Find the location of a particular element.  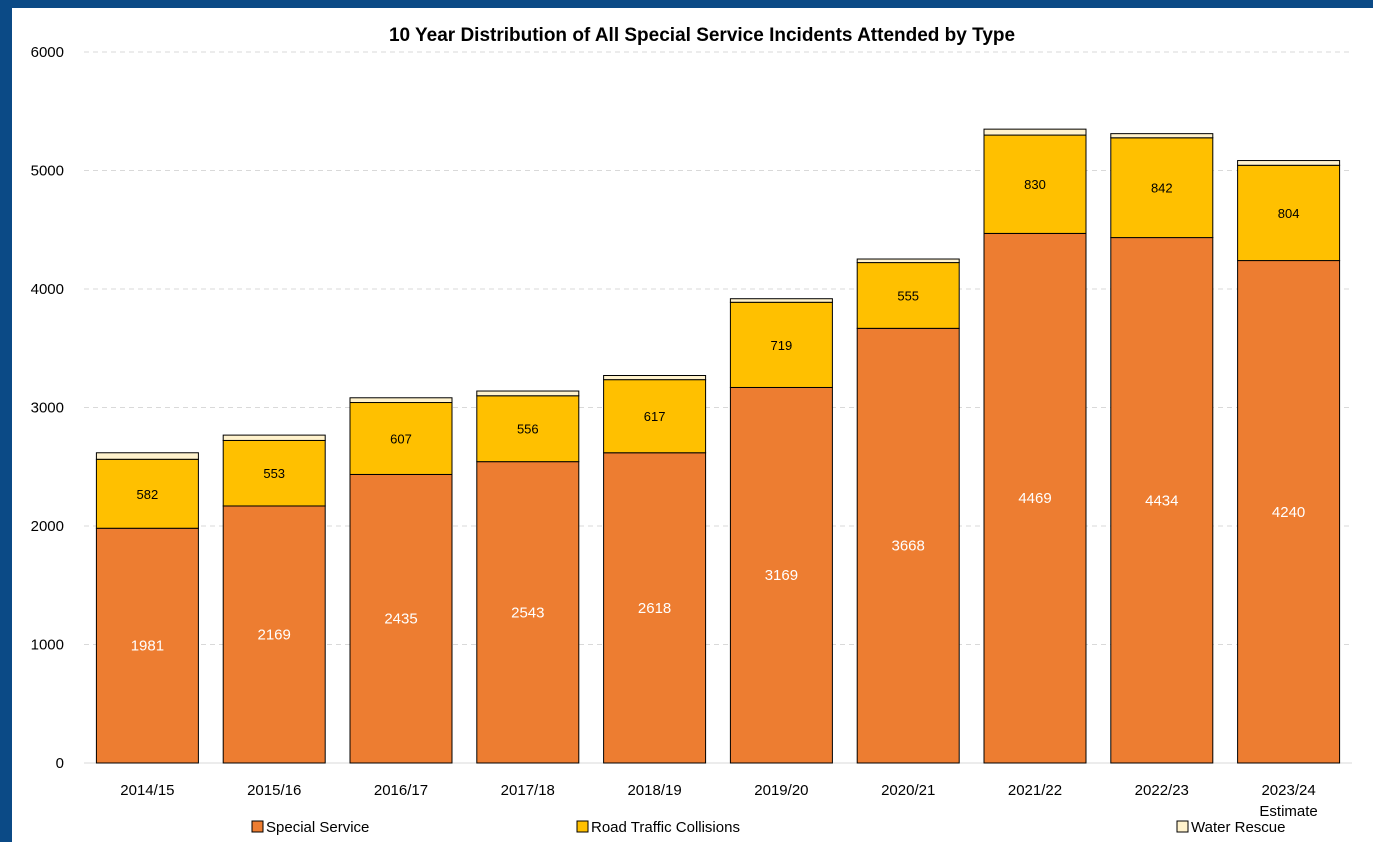

data-label: 607 is located at coordinates (401, 438).